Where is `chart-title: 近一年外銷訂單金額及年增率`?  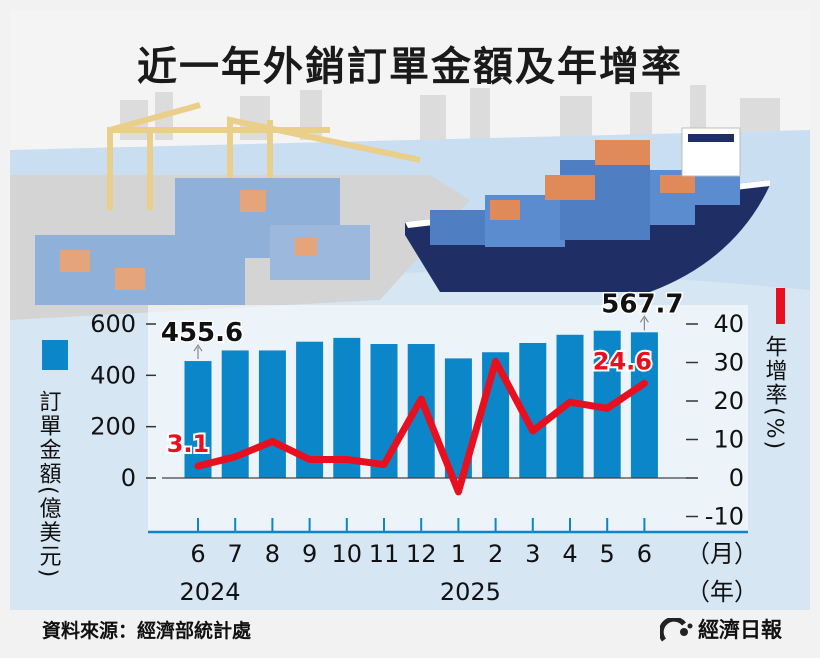
chart-title: 近一年外銷訂單金額及年增率 is located at coordinates (410, 67).